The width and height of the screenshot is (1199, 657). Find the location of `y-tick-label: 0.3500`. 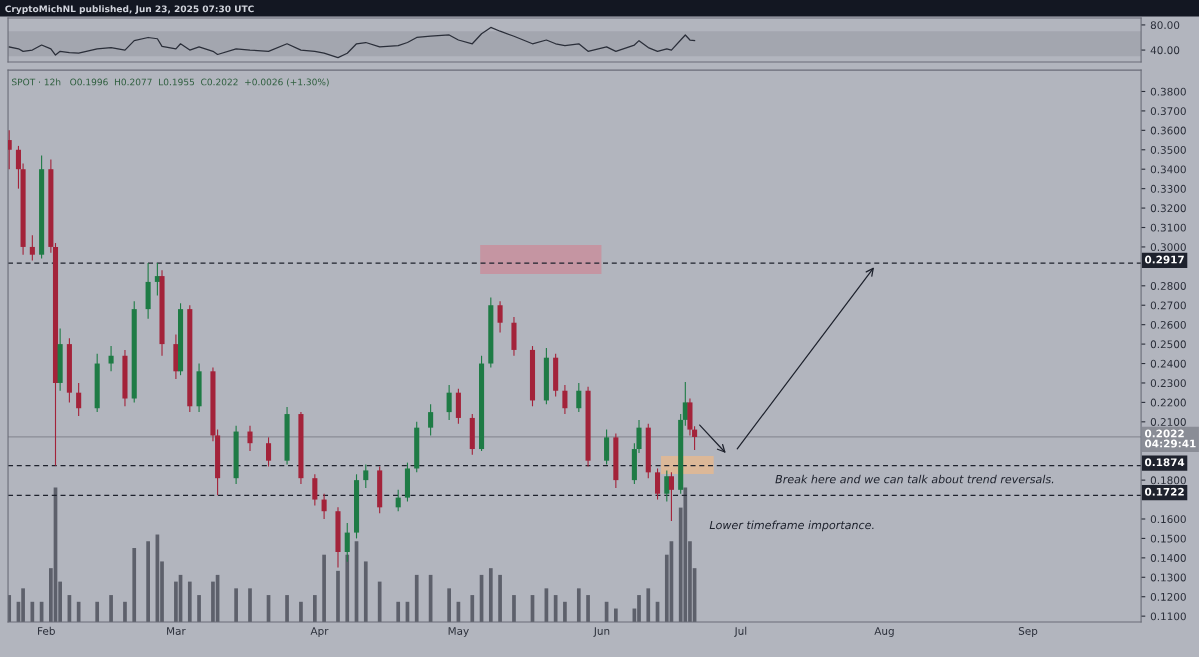

y-tick-label: 0.3500 is located at coordinates (1168, 150).